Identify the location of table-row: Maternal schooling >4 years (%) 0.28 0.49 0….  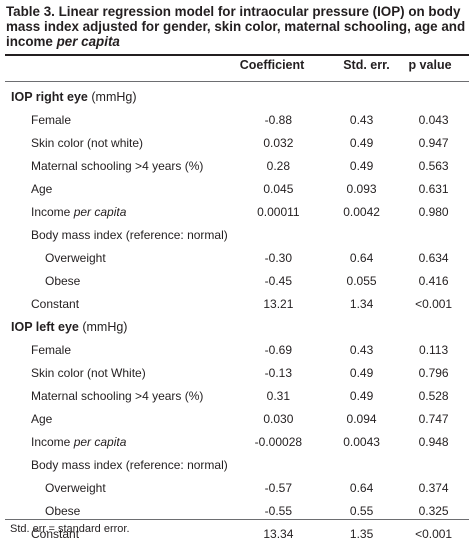
(237, 165).